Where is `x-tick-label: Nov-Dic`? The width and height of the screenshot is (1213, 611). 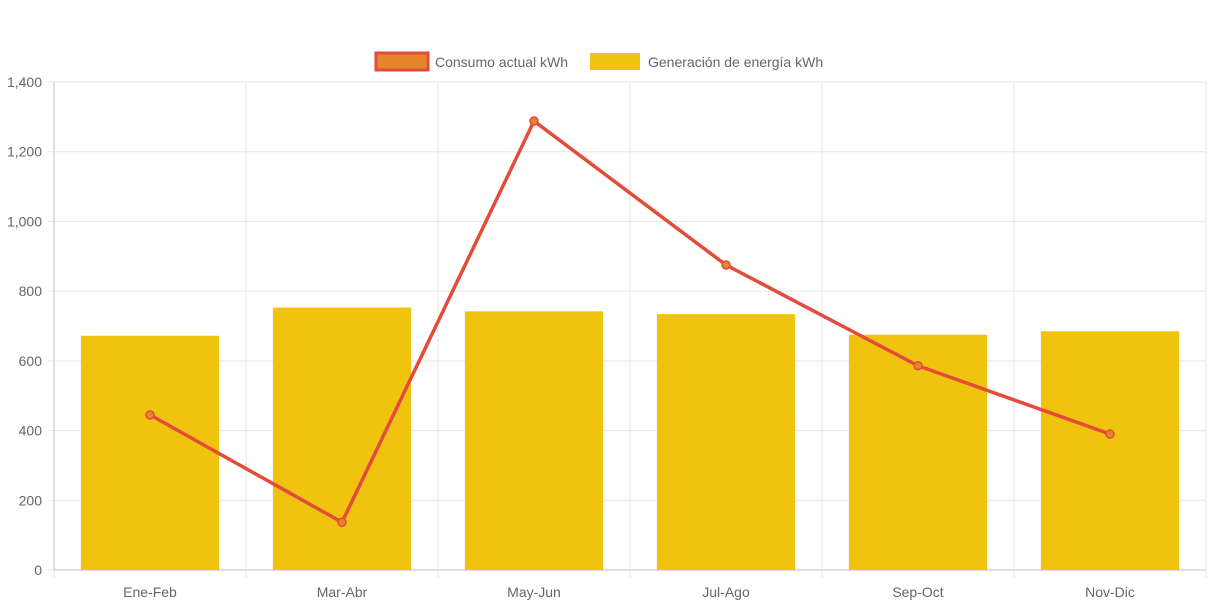 x-tick-label: Nov-Dic is located at coordinates (1110, 592).